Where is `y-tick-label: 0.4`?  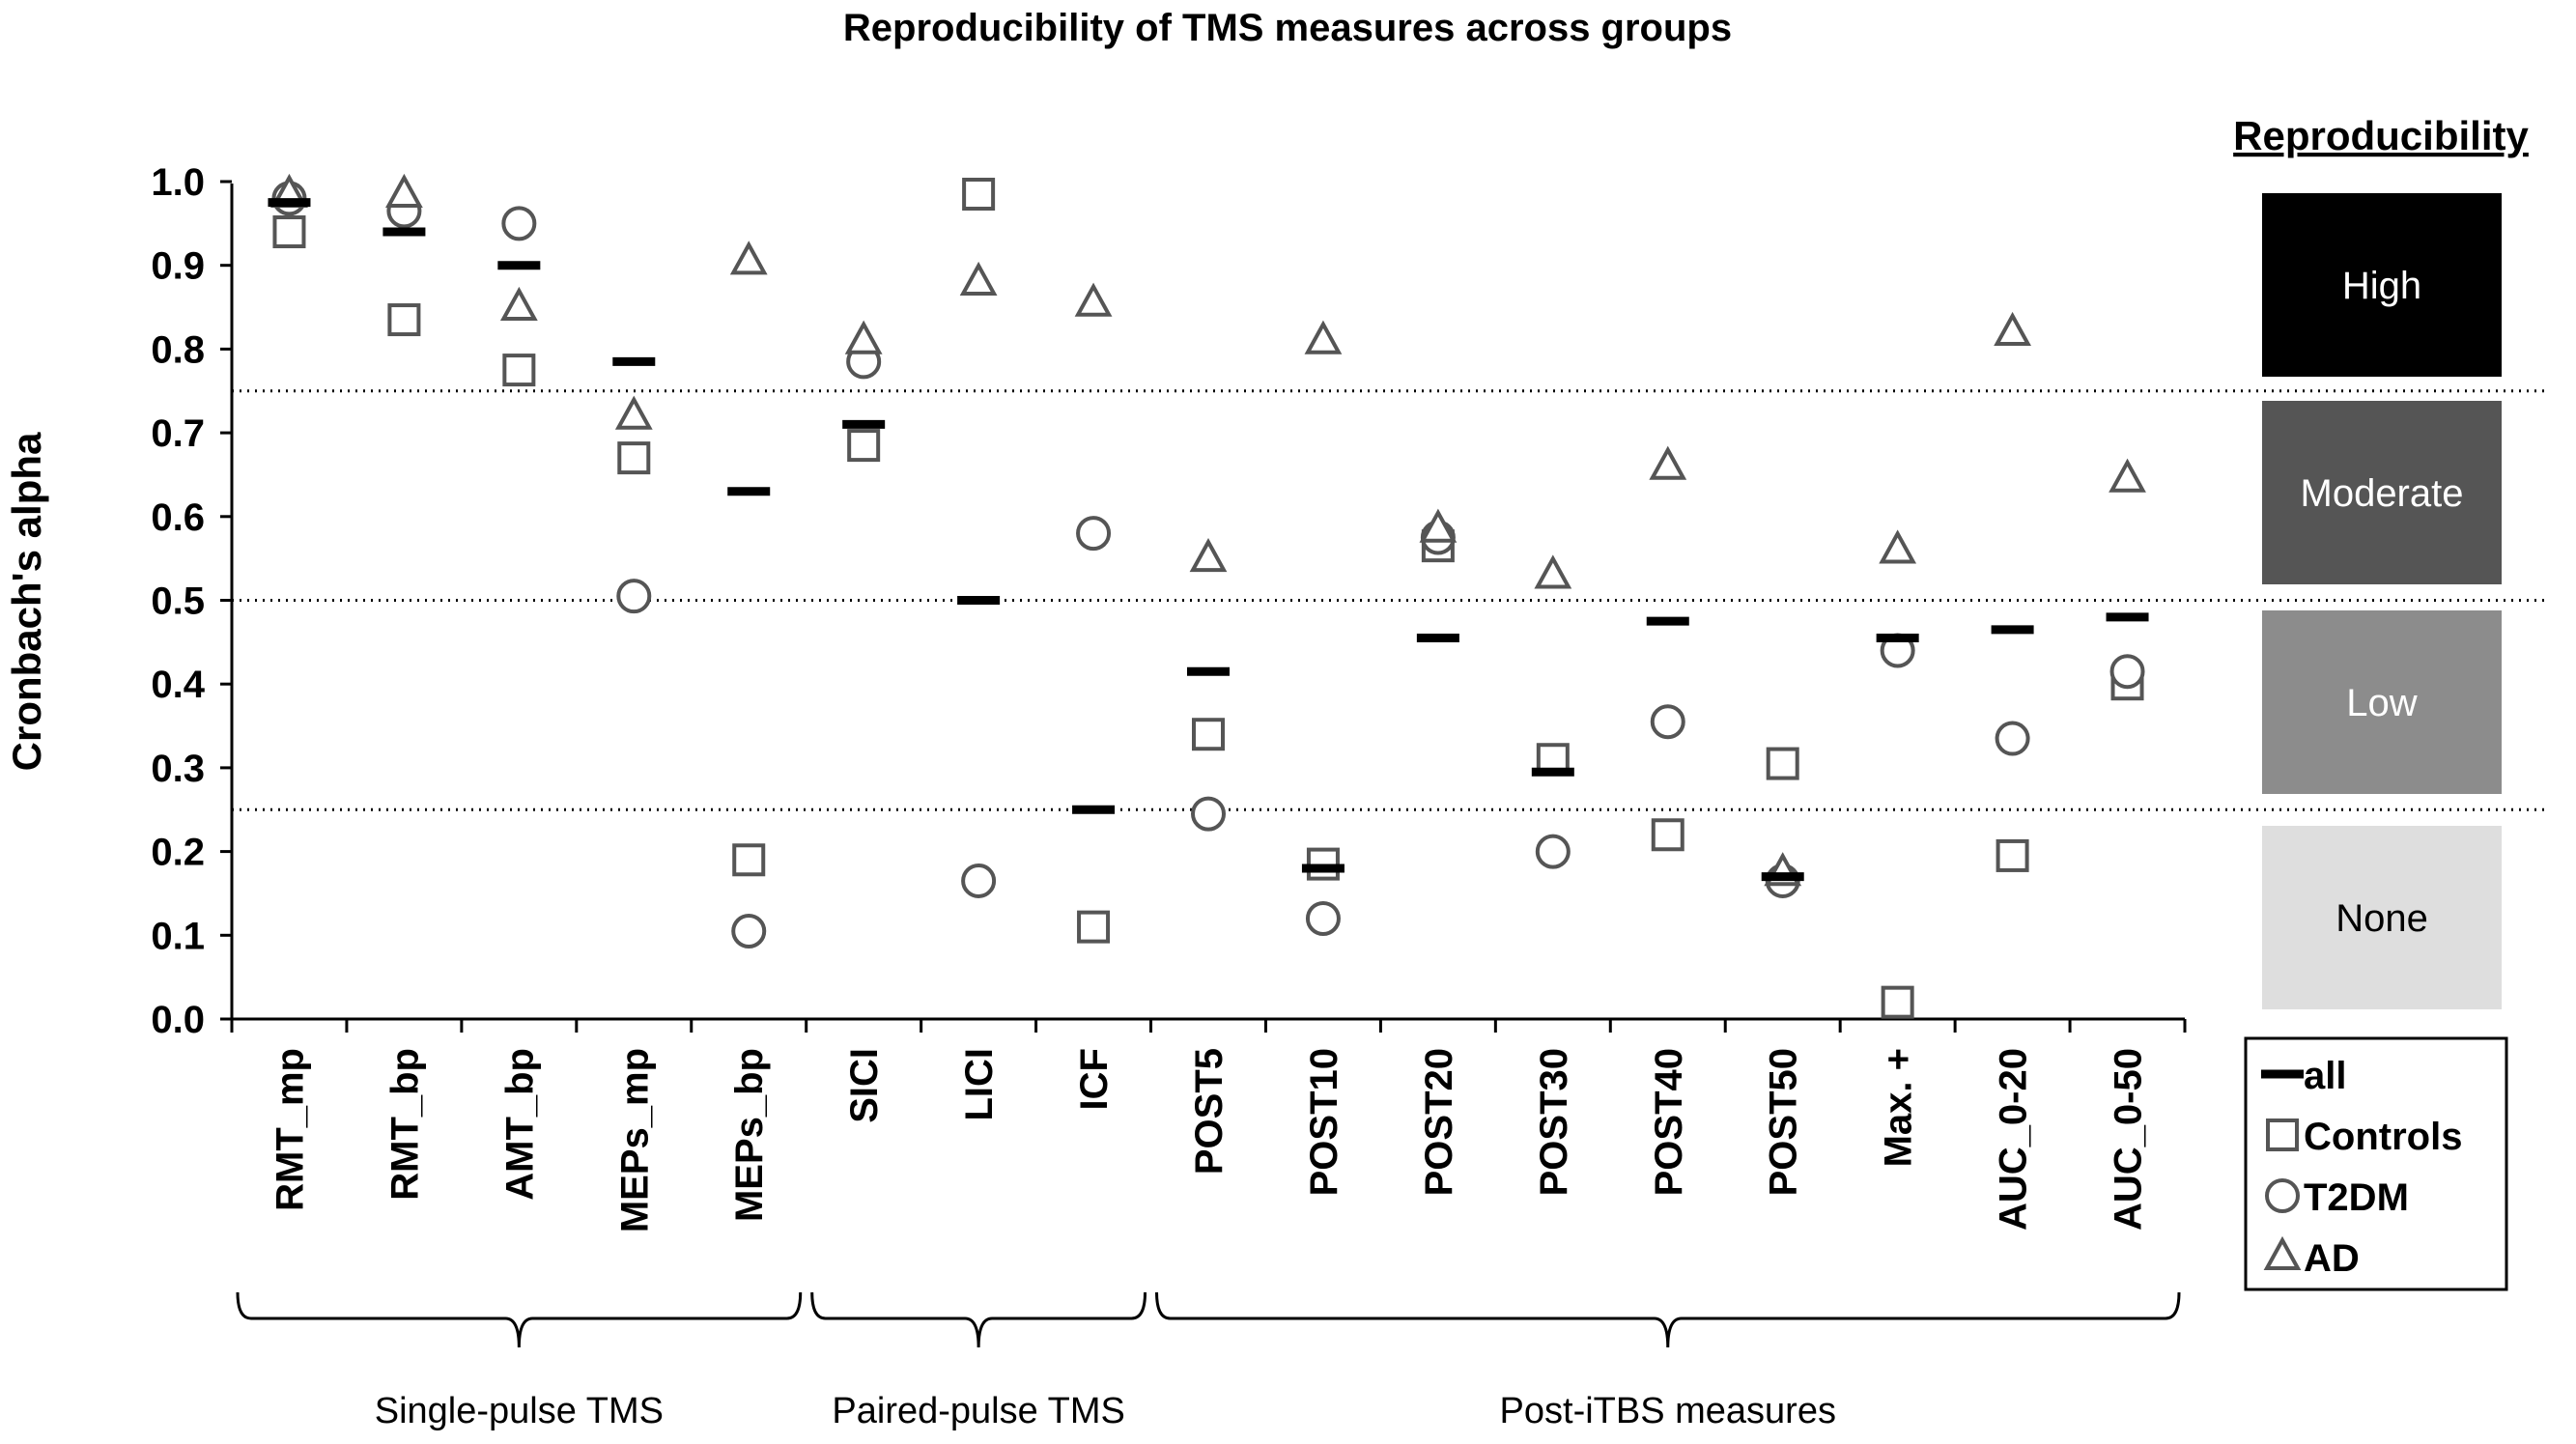
y-tick-label: 0.4 is located at coordinates (178, 685).